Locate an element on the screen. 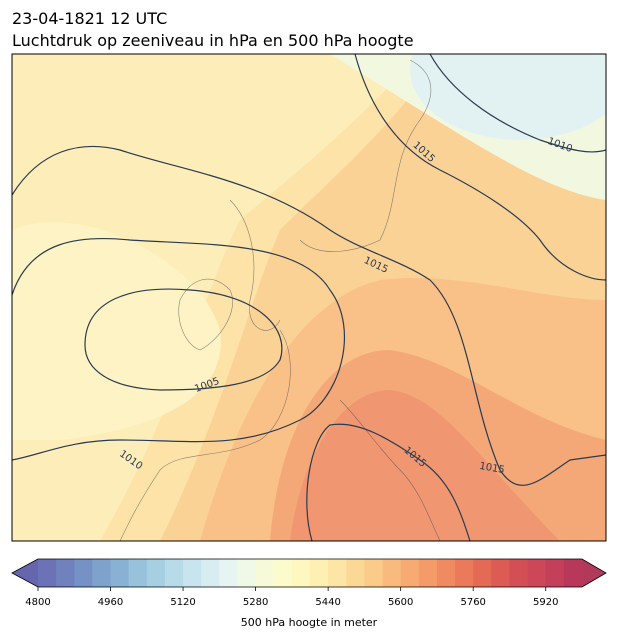 Image resolution: width=618 pixels, height=639 pixels. colorbar-tick-label: 4800 is located at coordinates (37, 602).